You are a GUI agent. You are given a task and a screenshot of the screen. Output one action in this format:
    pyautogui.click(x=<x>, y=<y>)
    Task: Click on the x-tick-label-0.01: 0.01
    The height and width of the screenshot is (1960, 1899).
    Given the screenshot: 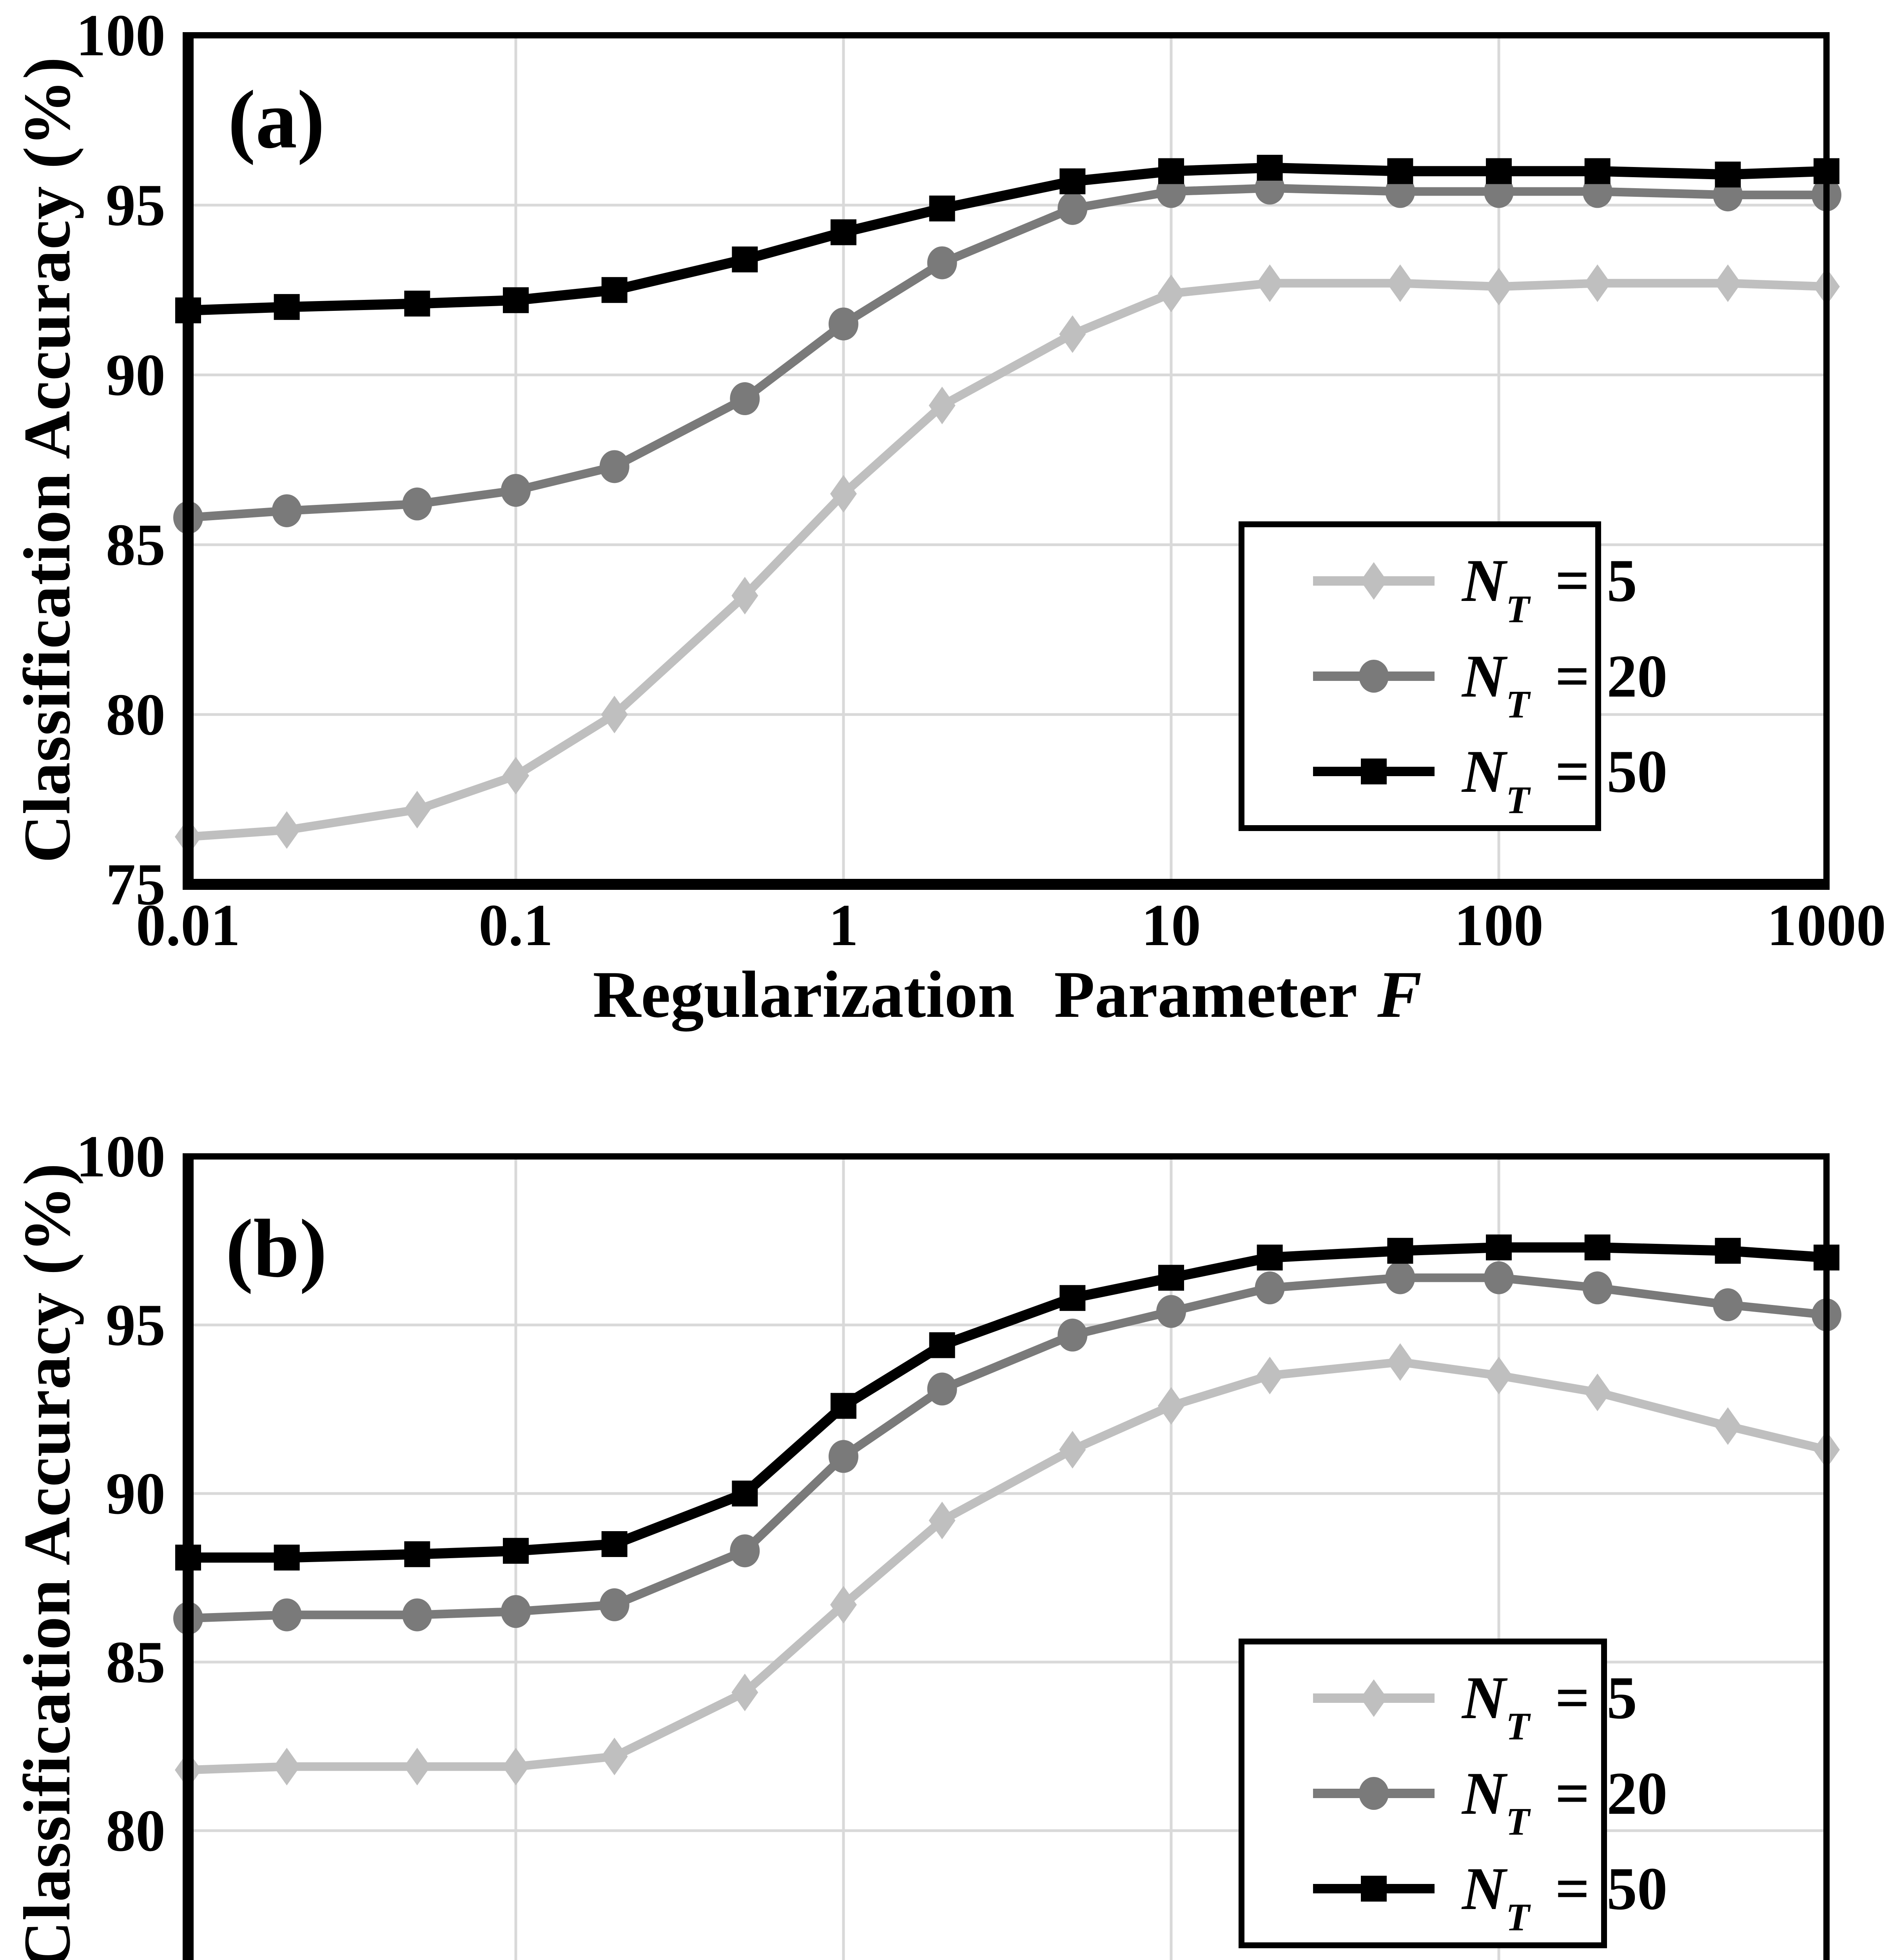 What is the action you would take?
    pyautogui.click(x=188, y=925)
    